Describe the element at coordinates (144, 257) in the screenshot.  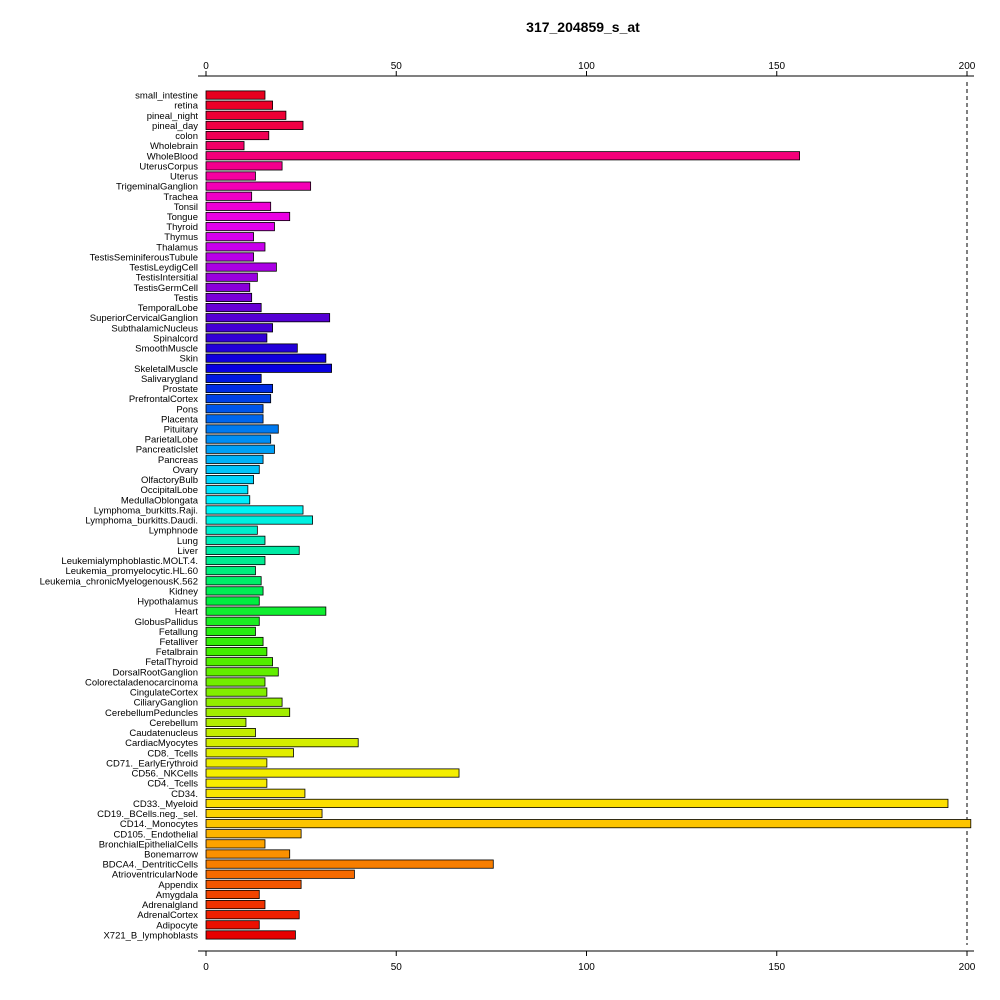
I see `category-label: TestisSeminiferousTubule` at that location.